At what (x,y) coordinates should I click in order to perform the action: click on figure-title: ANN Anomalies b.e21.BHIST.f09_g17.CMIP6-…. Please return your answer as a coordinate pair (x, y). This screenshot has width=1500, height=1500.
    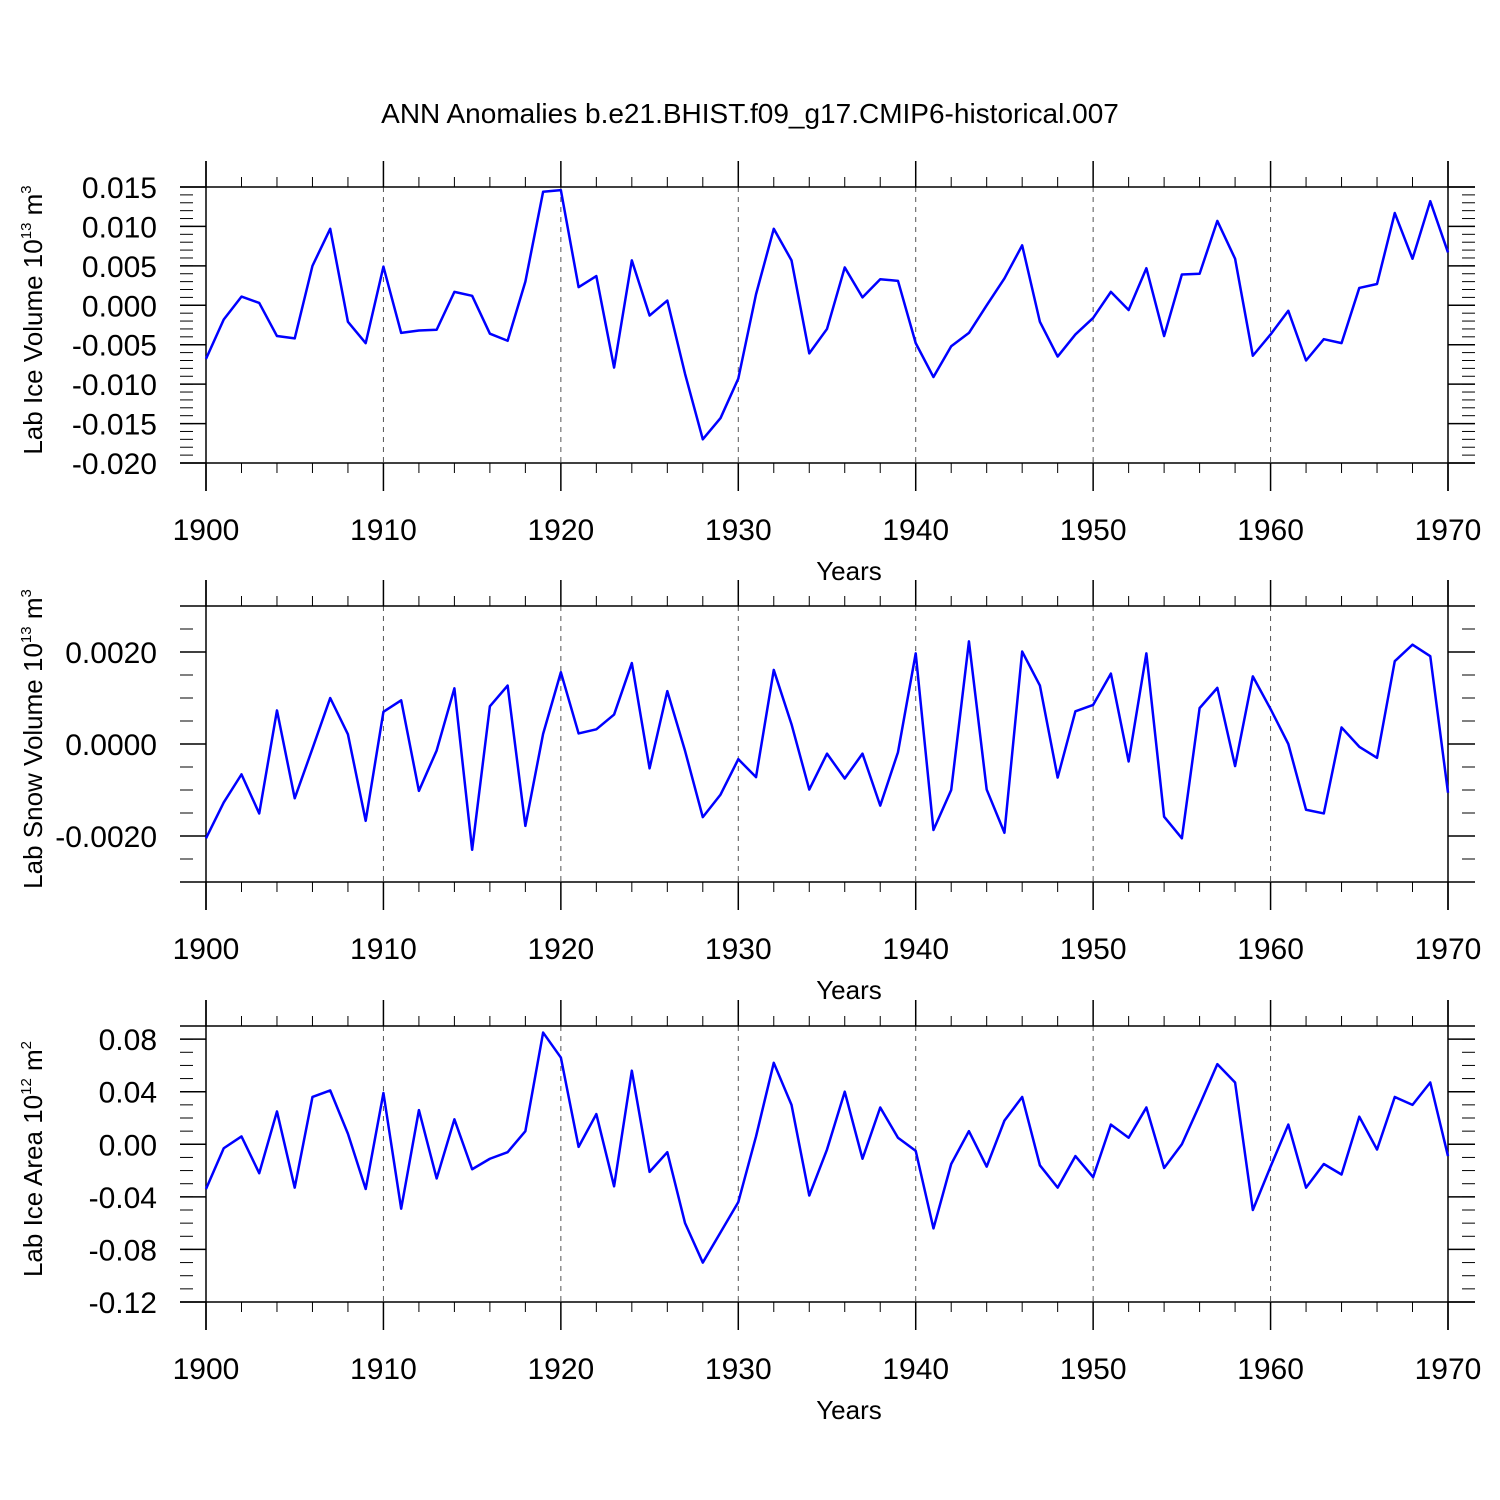
    Looking at the image, I should click on (750, 113).